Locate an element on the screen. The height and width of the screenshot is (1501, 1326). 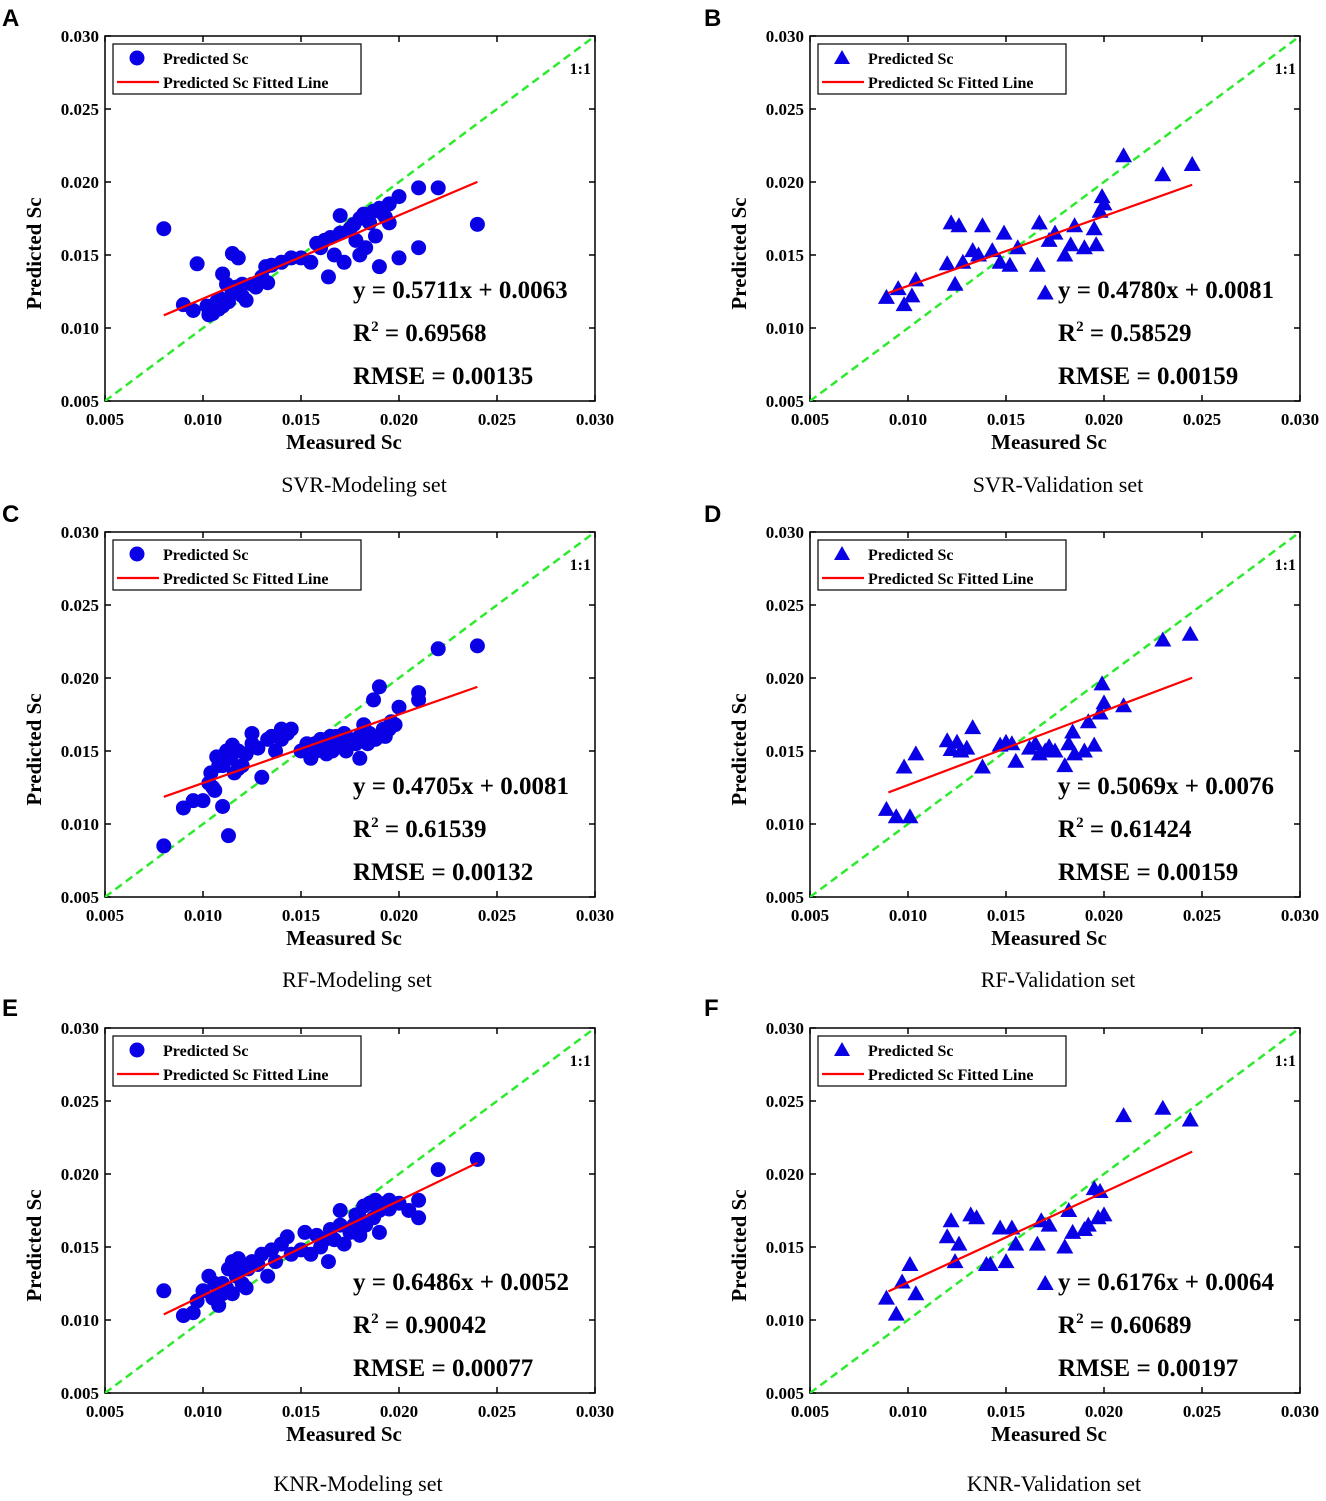
r-squared: R2 = 0.61424 is located at coordinates (1125, 829).